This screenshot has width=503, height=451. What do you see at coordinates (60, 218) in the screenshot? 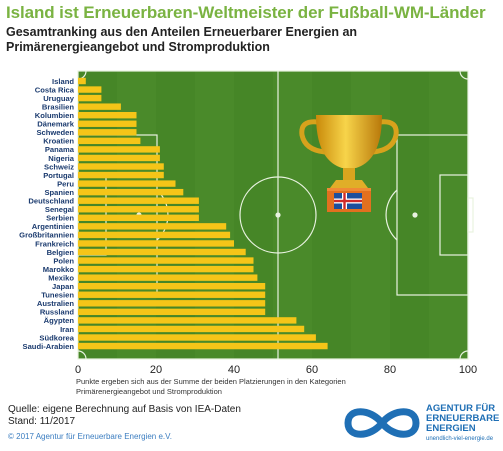
I see `category-label: Serbien` at bounding box center [60, 218].